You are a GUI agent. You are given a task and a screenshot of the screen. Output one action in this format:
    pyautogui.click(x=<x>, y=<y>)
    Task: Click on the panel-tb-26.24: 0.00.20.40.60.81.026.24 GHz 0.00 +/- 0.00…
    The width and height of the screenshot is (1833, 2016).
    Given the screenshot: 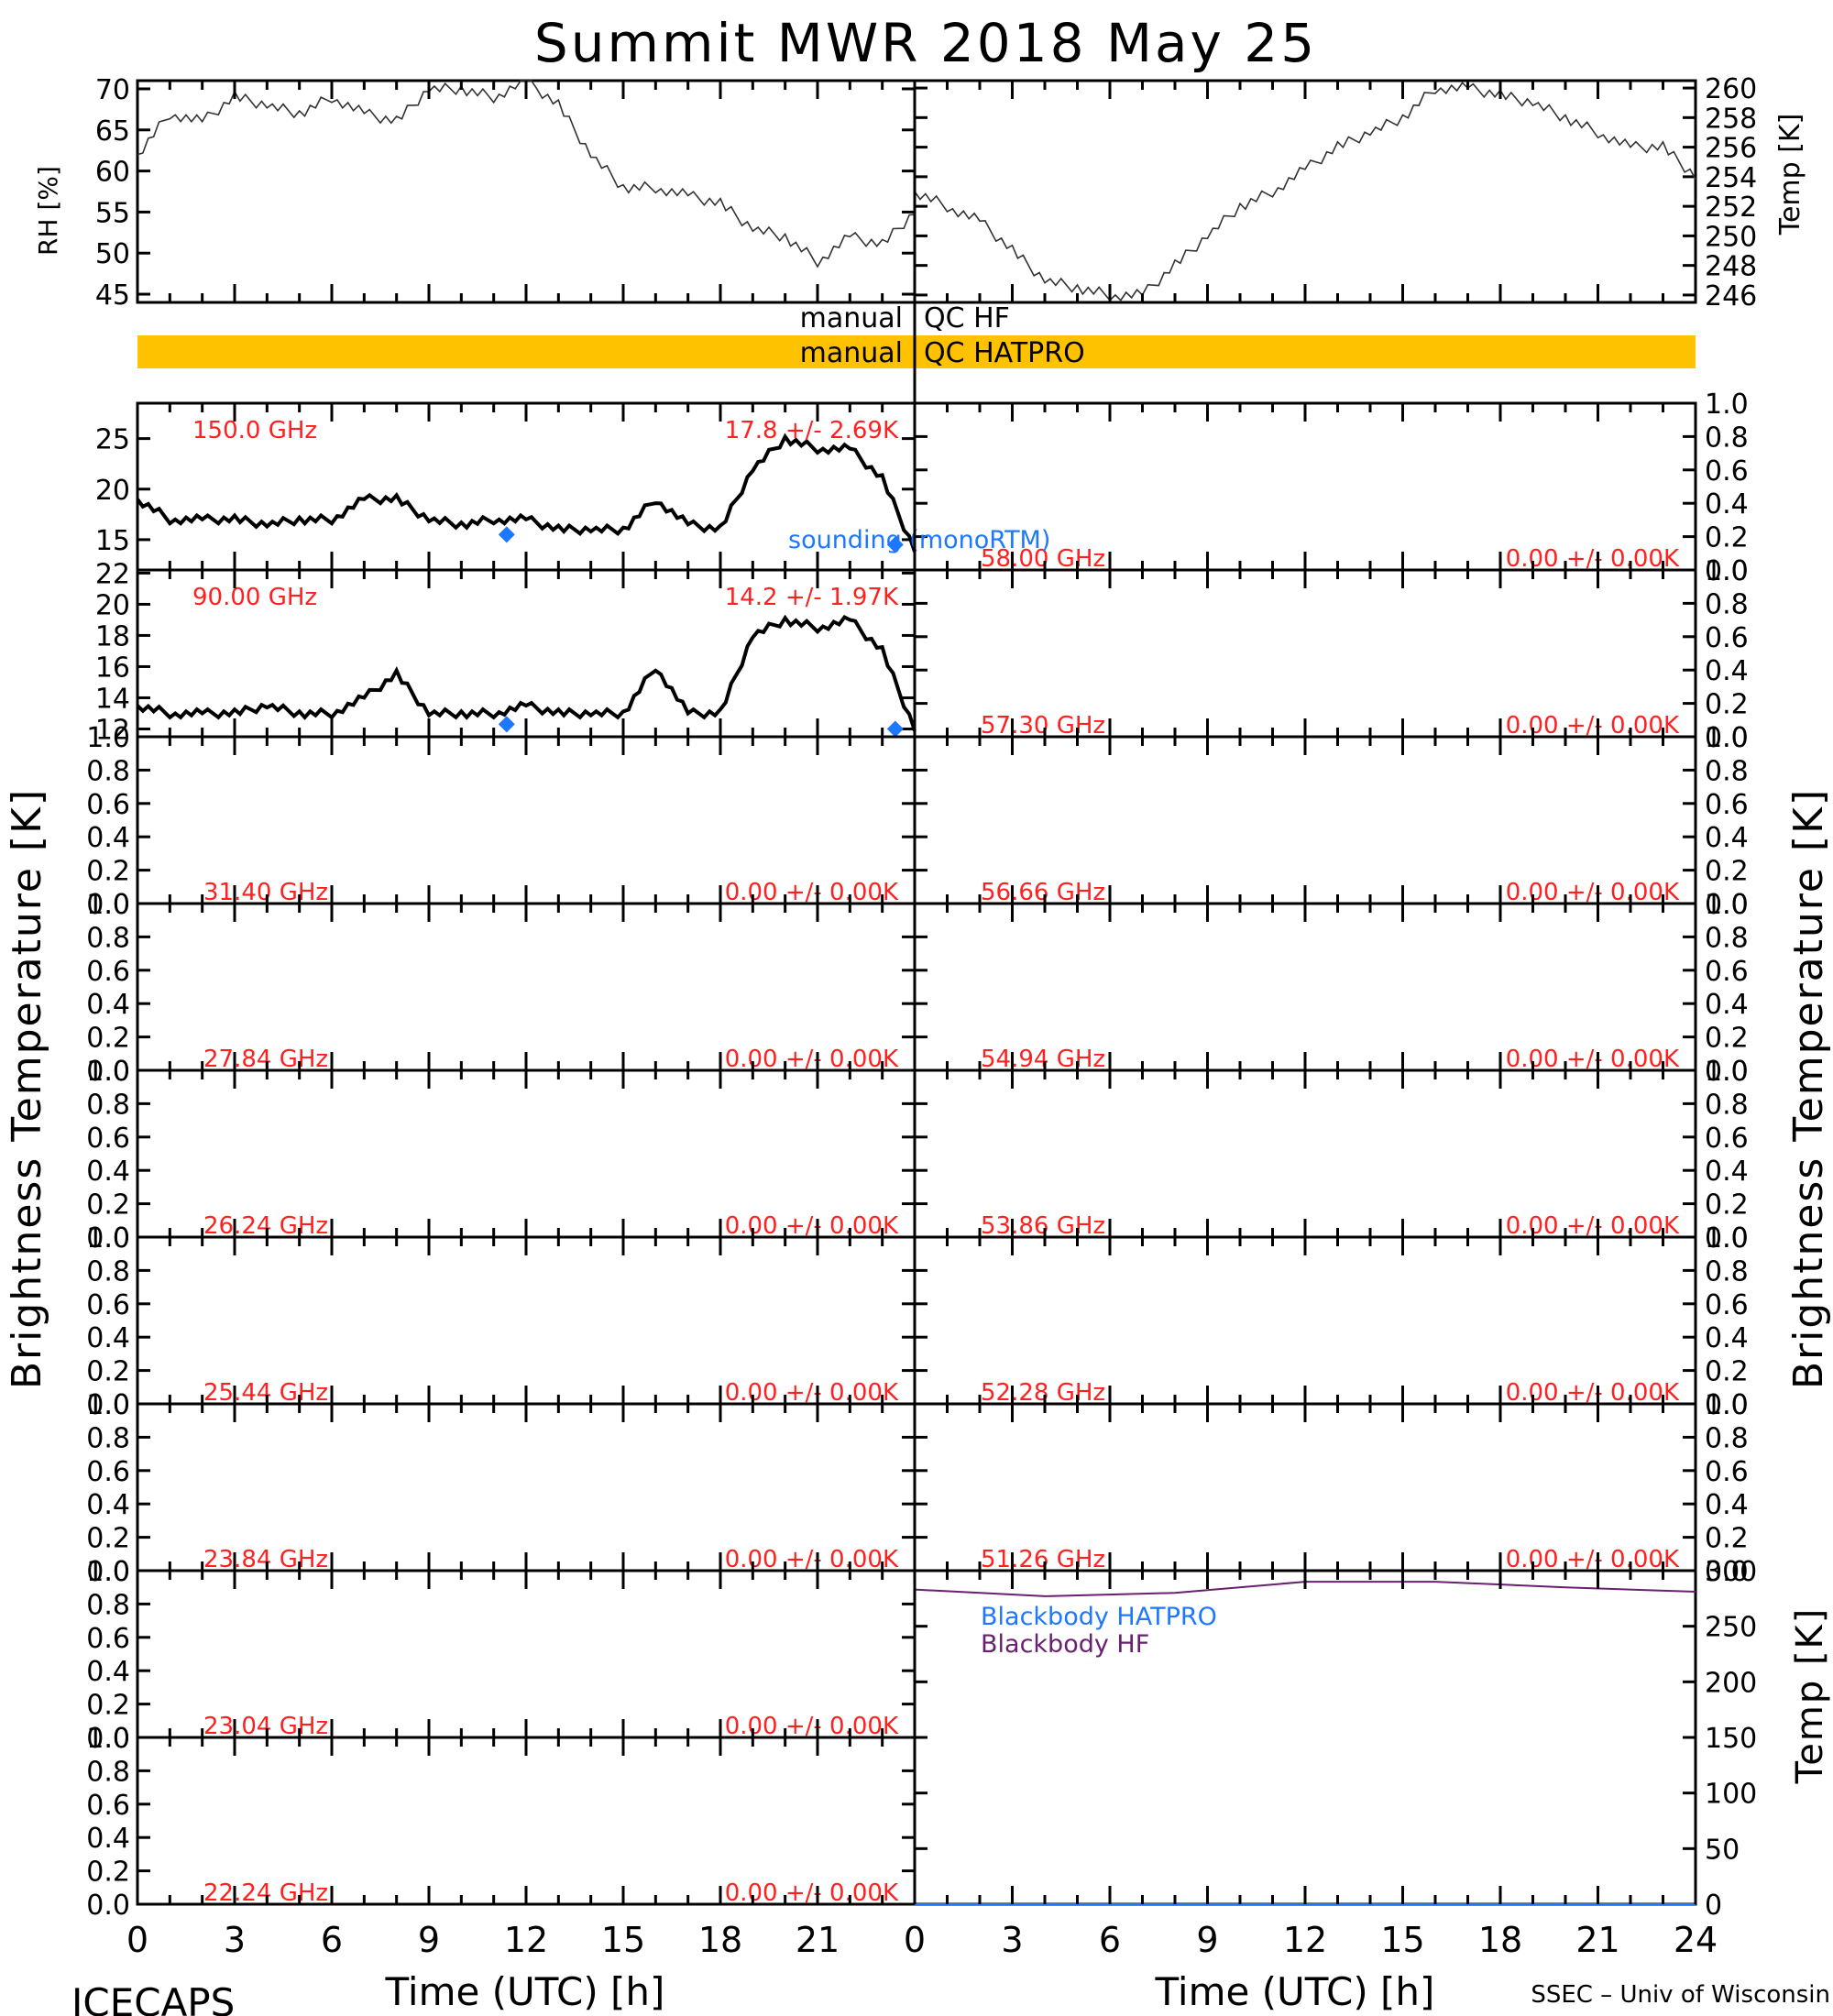 What is the action you would take?
    pyautogui.click(x=501, y=1155)
    